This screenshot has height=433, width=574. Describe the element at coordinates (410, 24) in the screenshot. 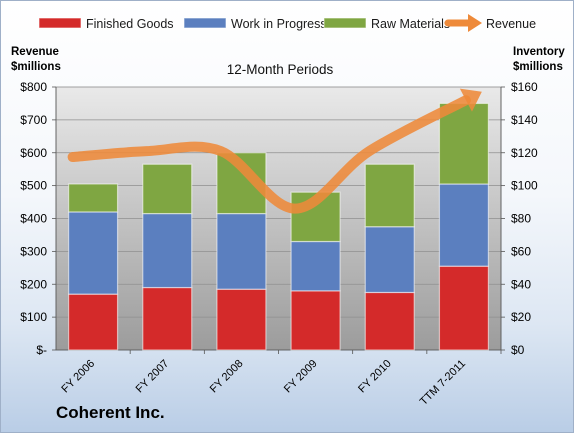

I see `legend-label-raw-materials: Raw Materials` at that location.